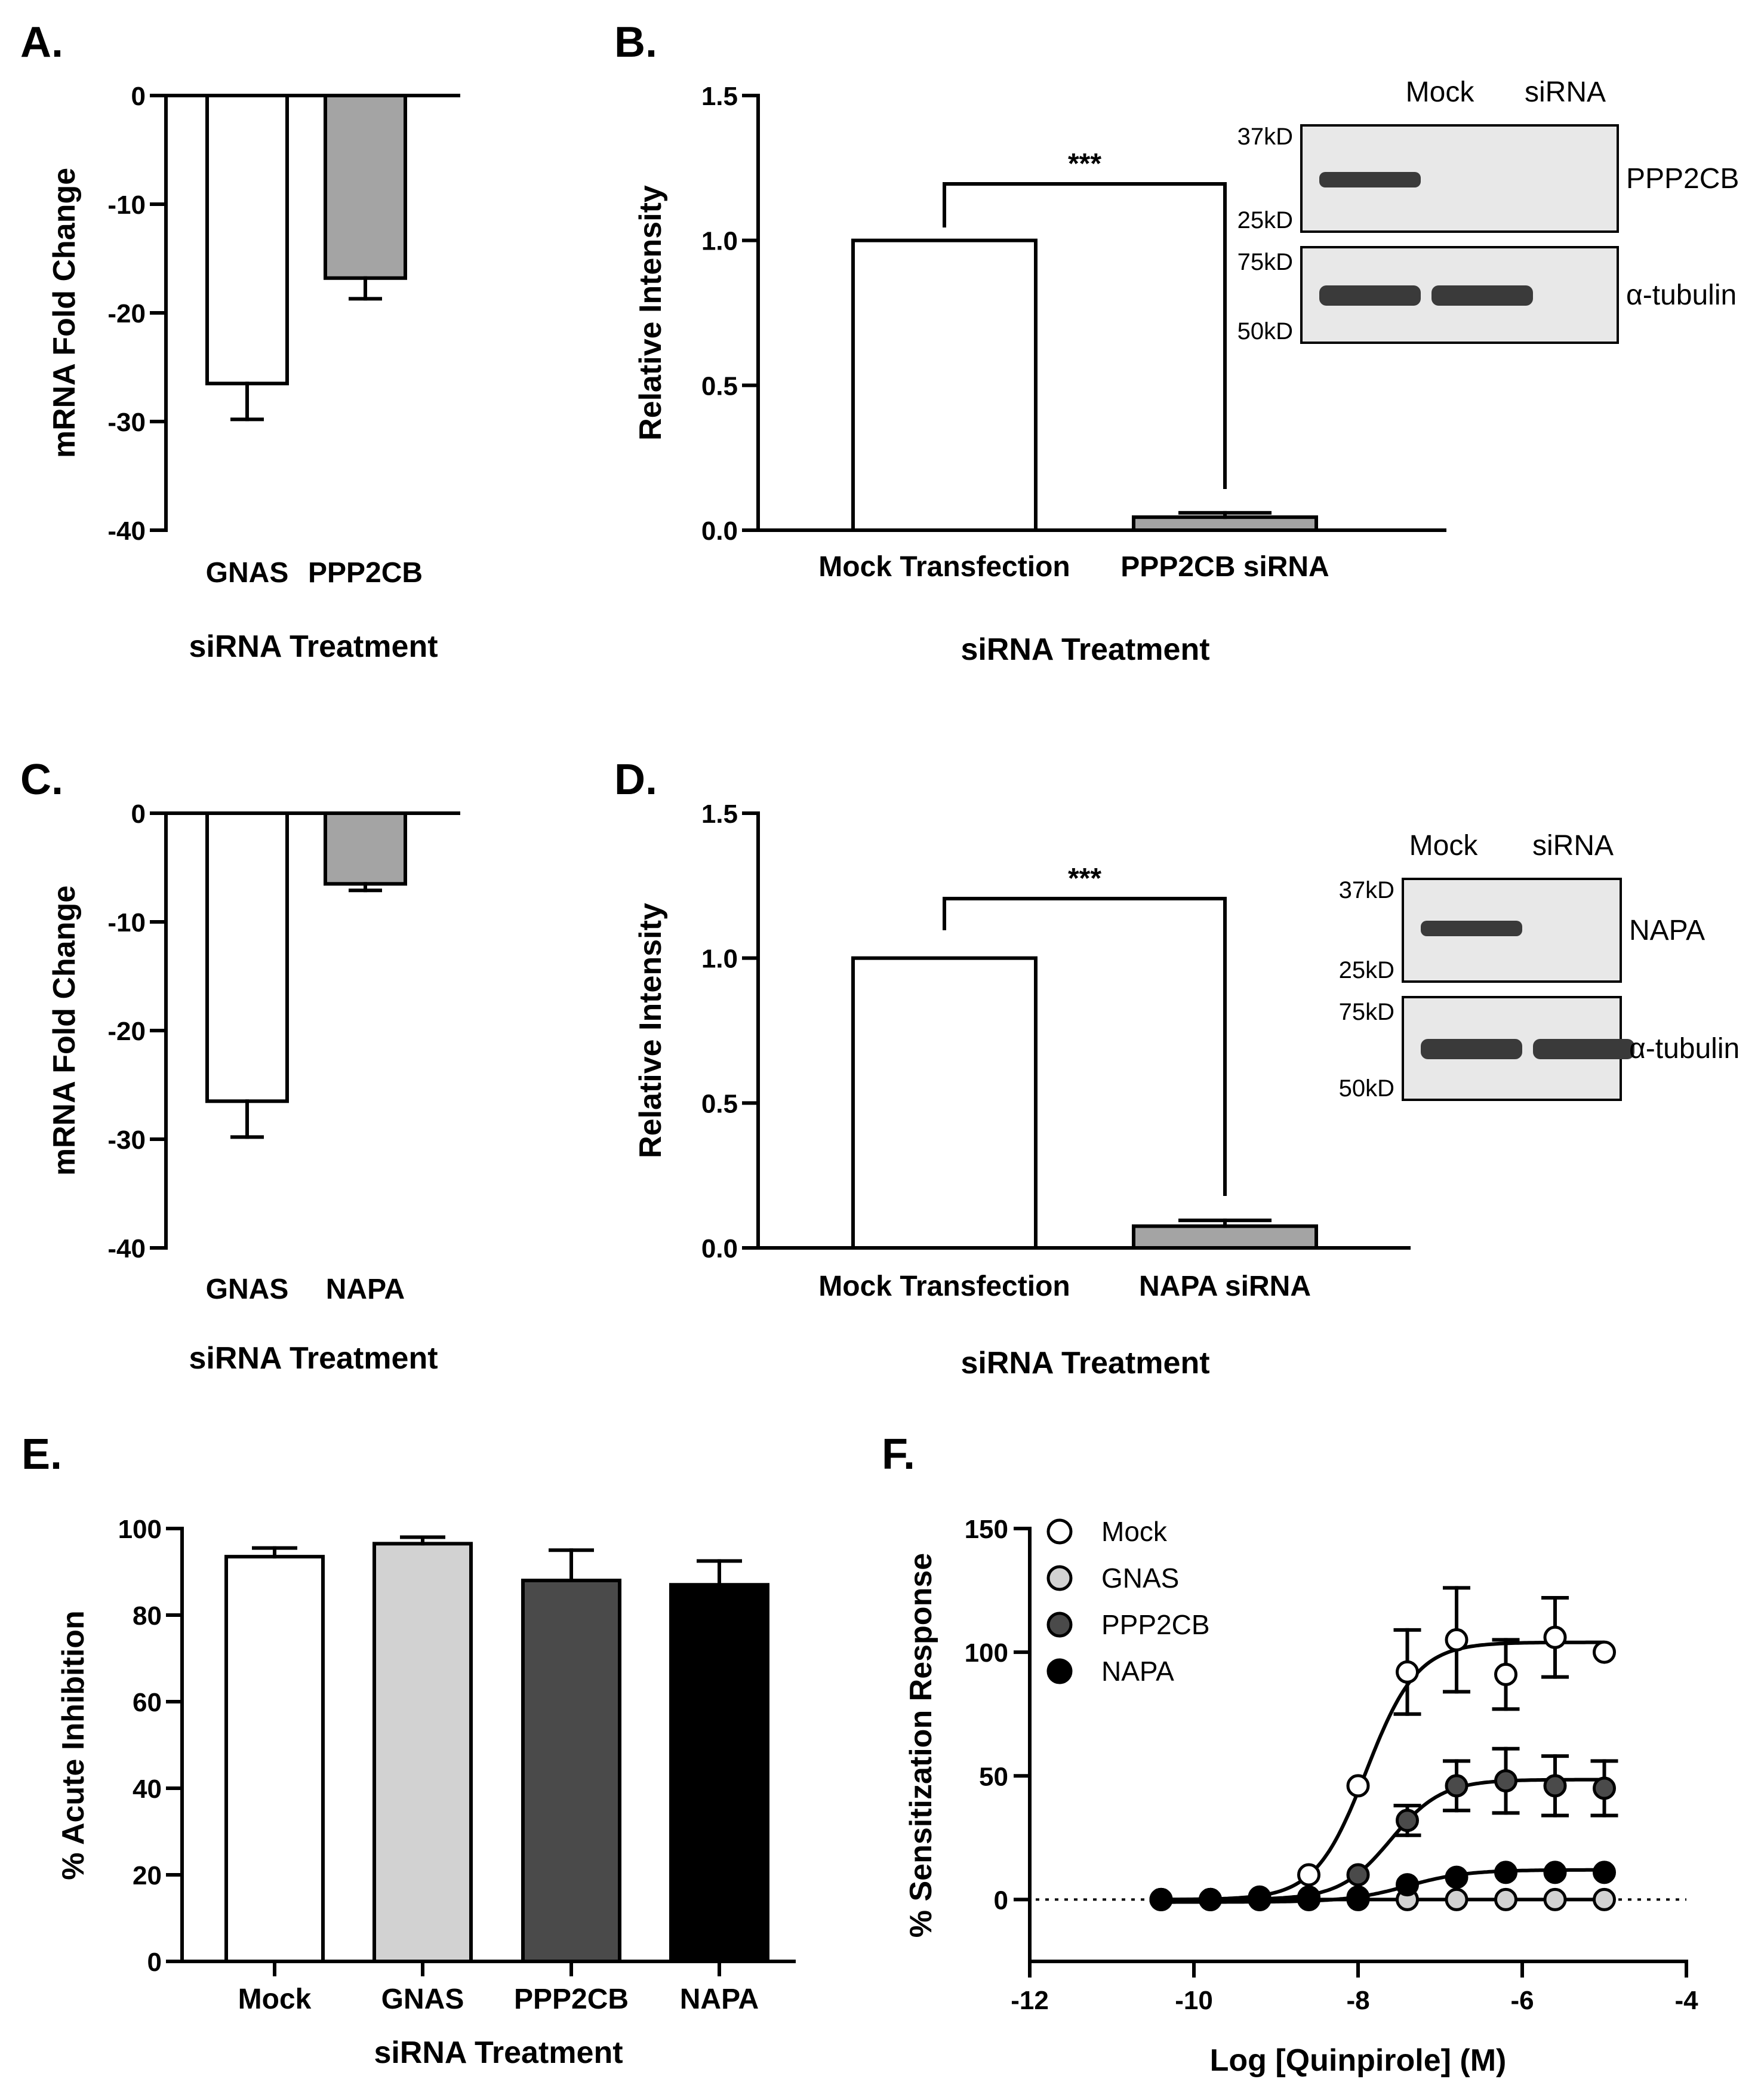  What do you see at coordinates (1667, 930) in the screenshot?
I see `blot-target-label: NAPA` at bounding box center [1667, 930].